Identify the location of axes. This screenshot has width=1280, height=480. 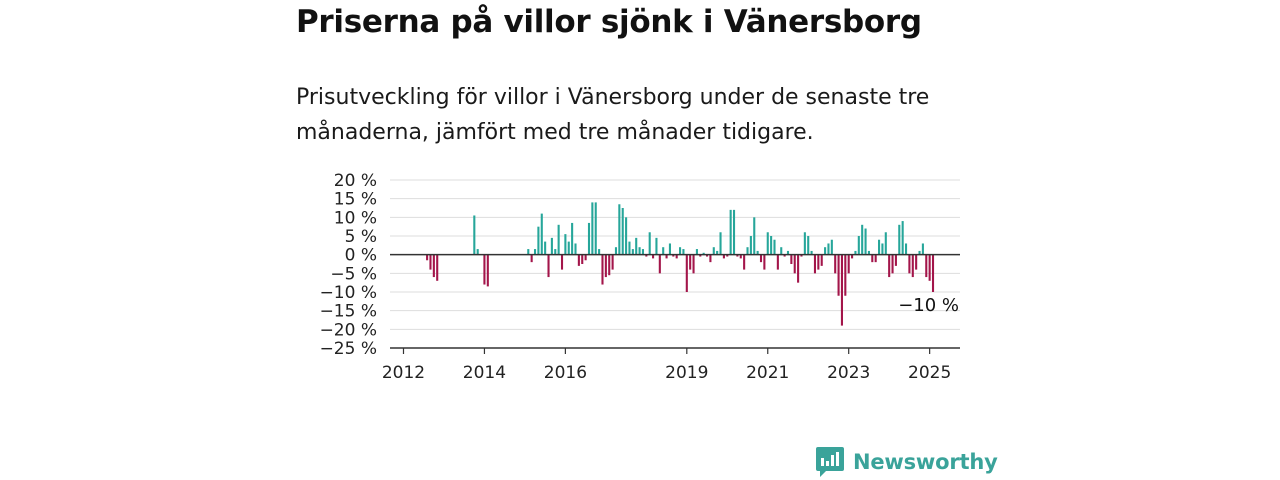
(675, 301).